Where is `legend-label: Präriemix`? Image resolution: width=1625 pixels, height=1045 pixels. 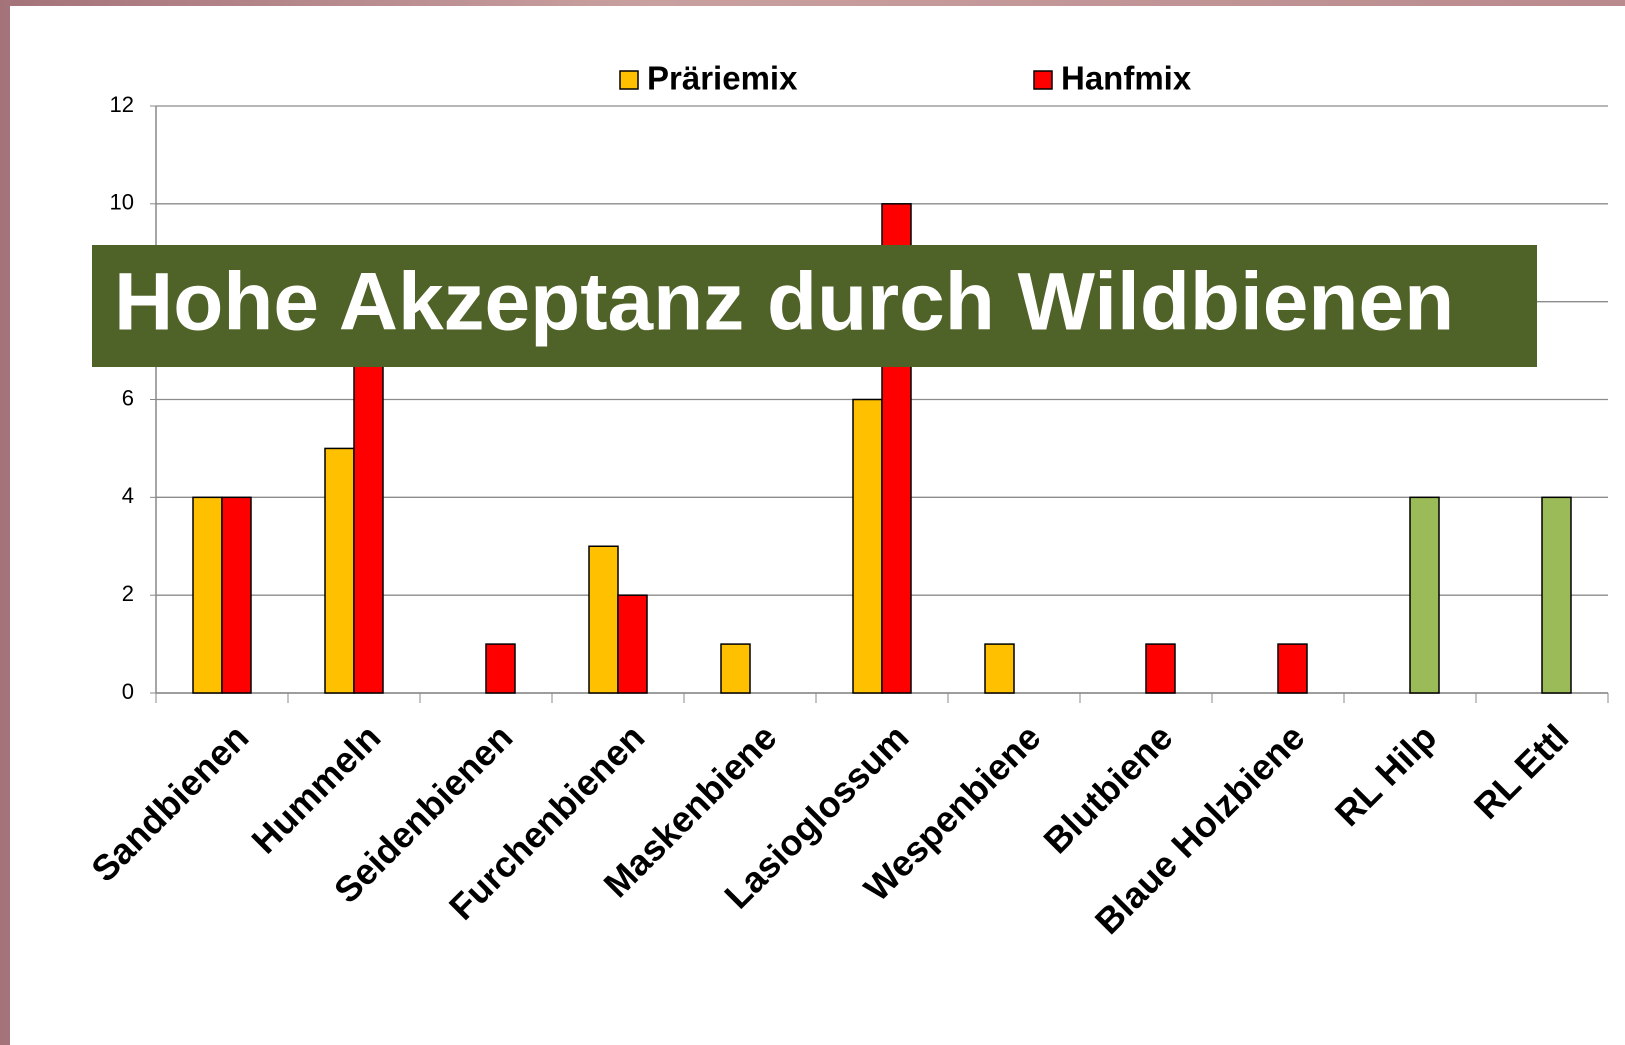 legend-label: Präriemix is located at coordinates (722, 78).